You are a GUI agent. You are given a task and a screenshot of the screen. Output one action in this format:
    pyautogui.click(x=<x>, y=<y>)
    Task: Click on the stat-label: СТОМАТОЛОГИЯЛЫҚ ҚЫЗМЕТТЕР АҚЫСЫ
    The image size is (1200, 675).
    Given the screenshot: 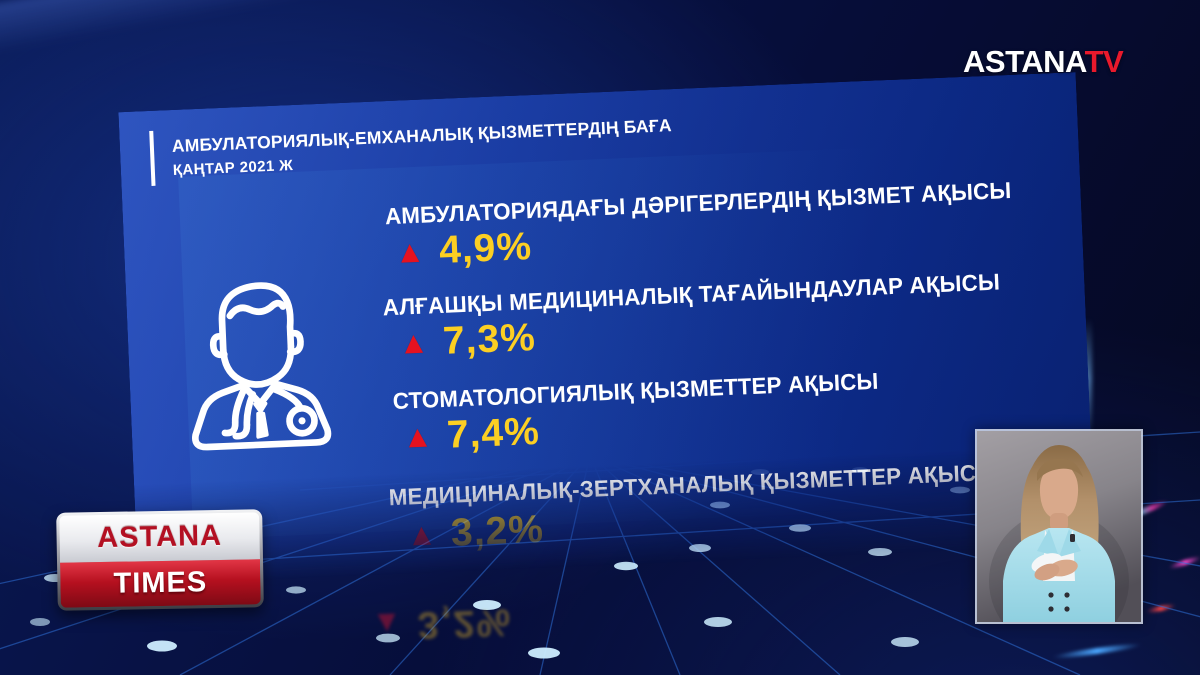 What is the action you would take?
    pyautogui.click(x=635, y=391)
    